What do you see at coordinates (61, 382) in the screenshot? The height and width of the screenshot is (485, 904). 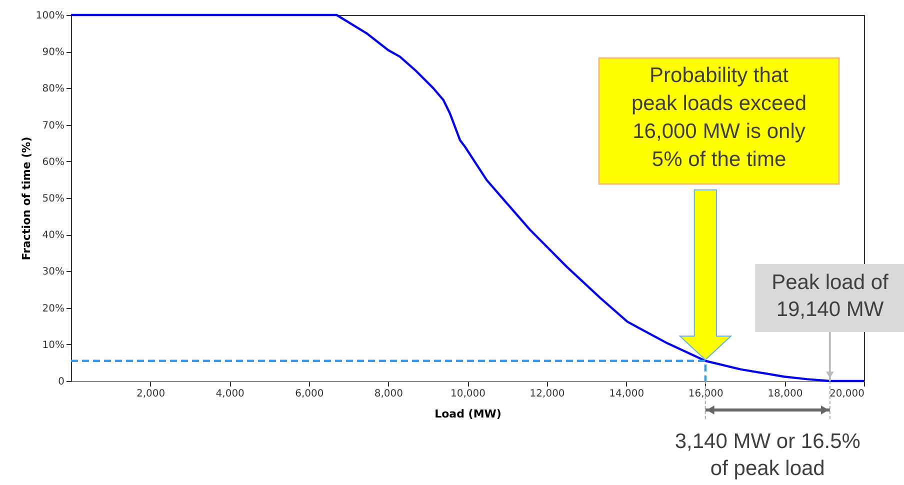 I see `y-tick-label: 0` at bounding box center [61, 382].